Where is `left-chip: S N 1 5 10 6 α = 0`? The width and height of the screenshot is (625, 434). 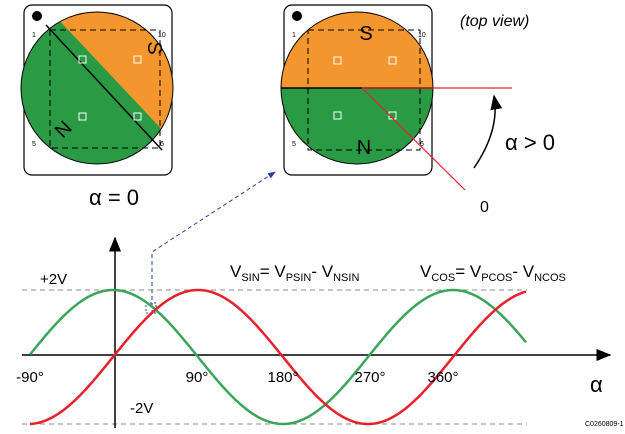
left-chip: S N 1 5 10 6 α = 0 is located at coordinates (97, 107).